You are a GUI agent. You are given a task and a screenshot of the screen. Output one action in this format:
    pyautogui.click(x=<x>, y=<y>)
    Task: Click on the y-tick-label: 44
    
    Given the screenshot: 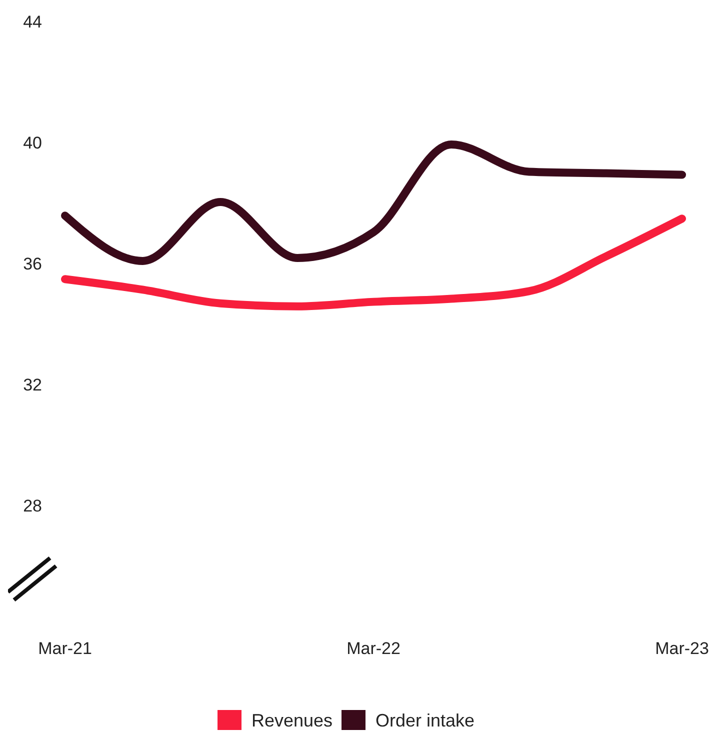 What is the action you would take?
    pyautogui.click(x=32, y=22)
    